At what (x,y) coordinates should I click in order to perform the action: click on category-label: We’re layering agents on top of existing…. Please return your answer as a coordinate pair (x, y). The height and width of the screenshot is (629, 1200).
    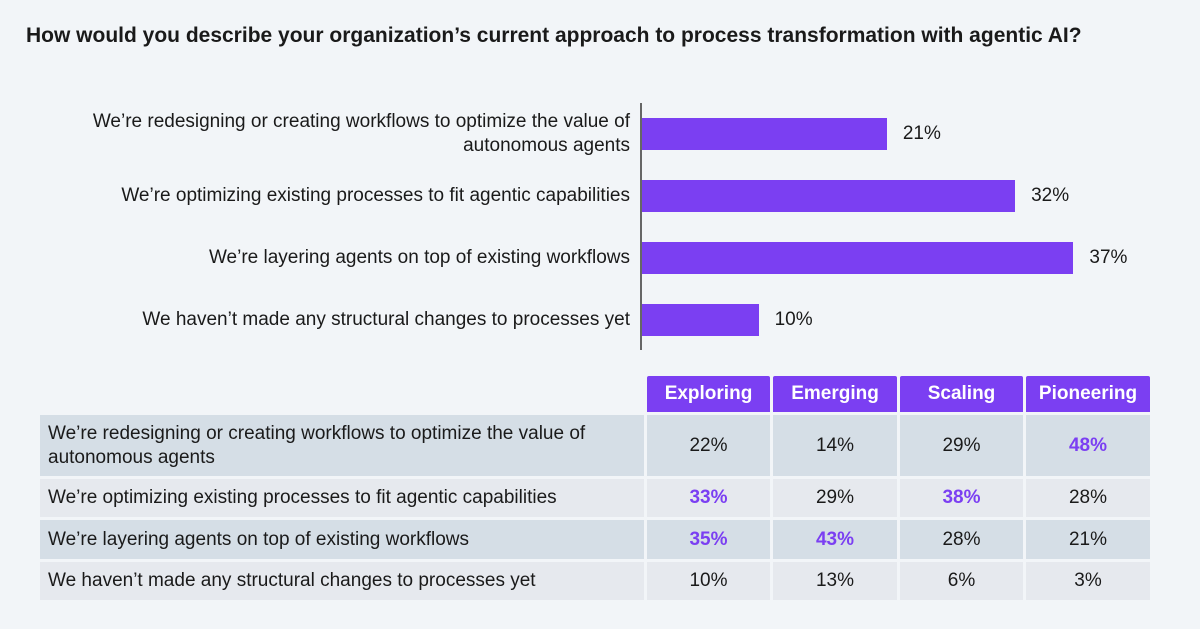
    Looking at the image, I should click on (419, 257).